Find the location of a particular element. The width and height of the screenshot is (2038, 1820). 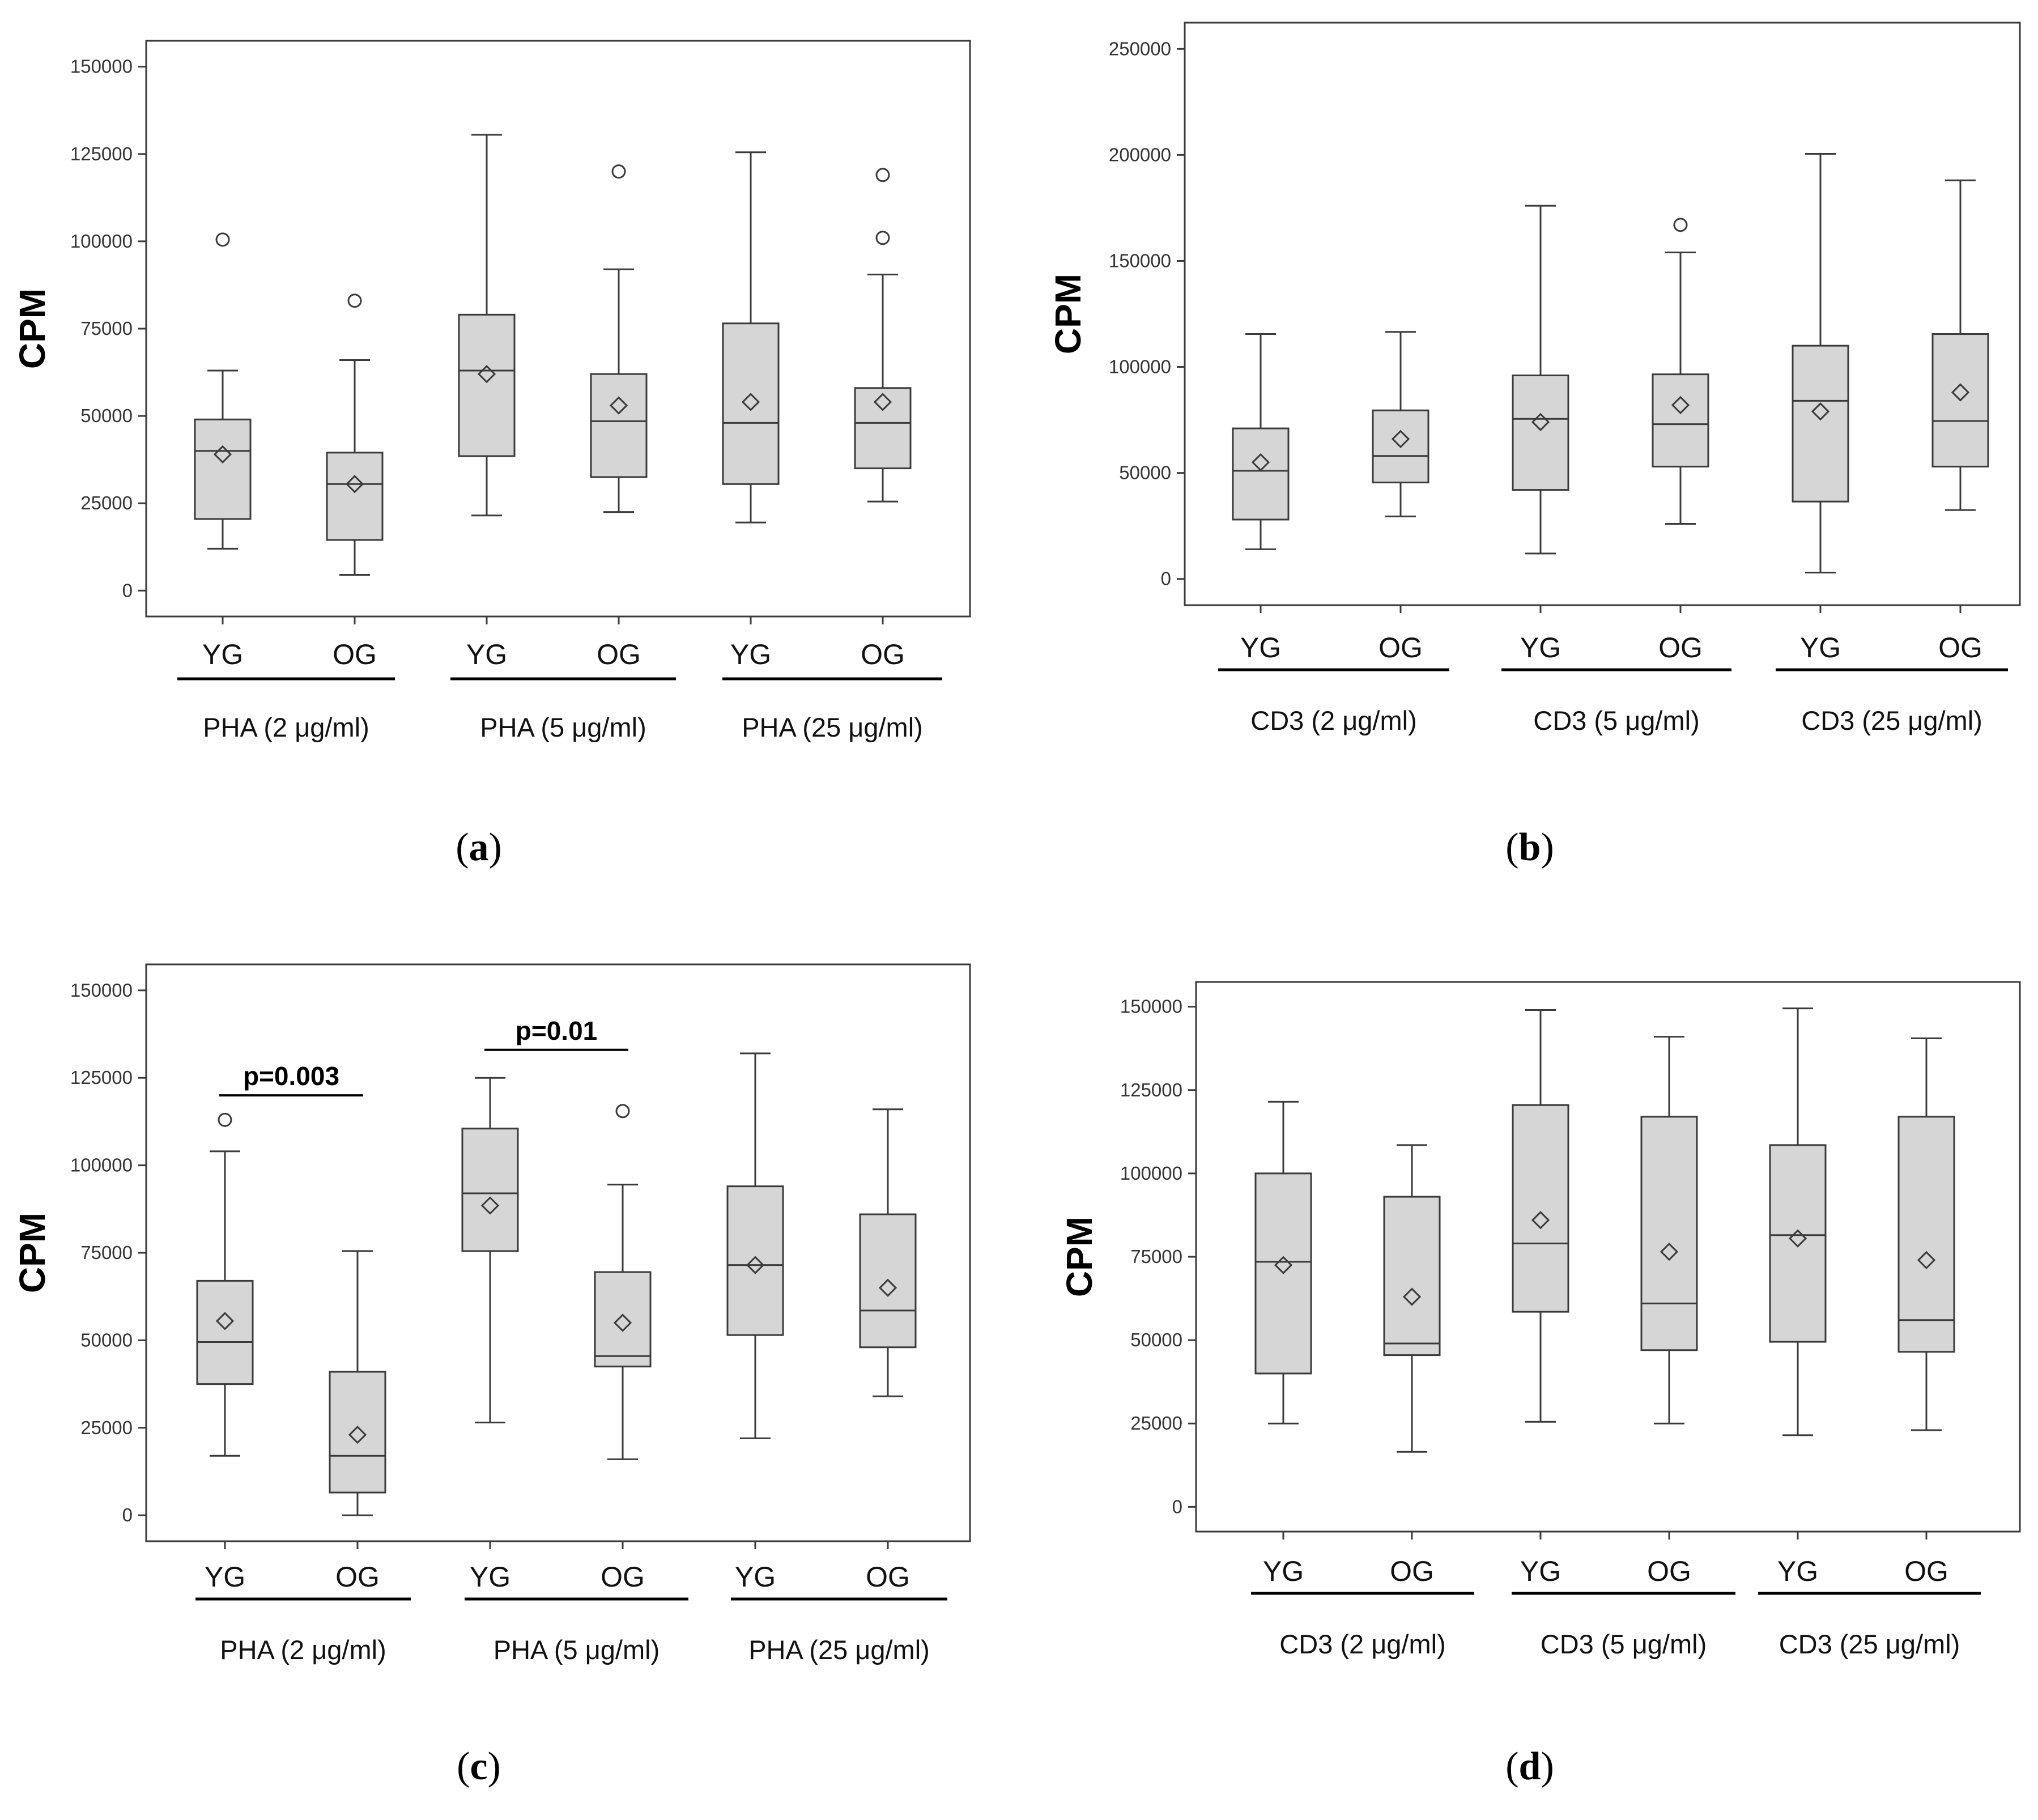

panel-label: (a) is located at coordinates (479, 847).